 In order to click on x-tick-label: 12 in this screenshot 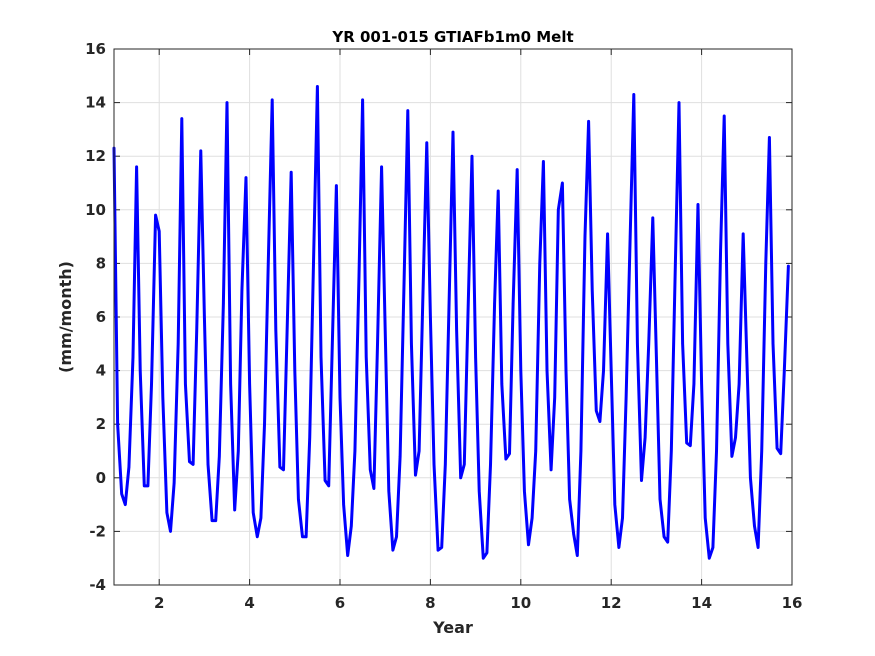, I will do `click(611, 603)`.